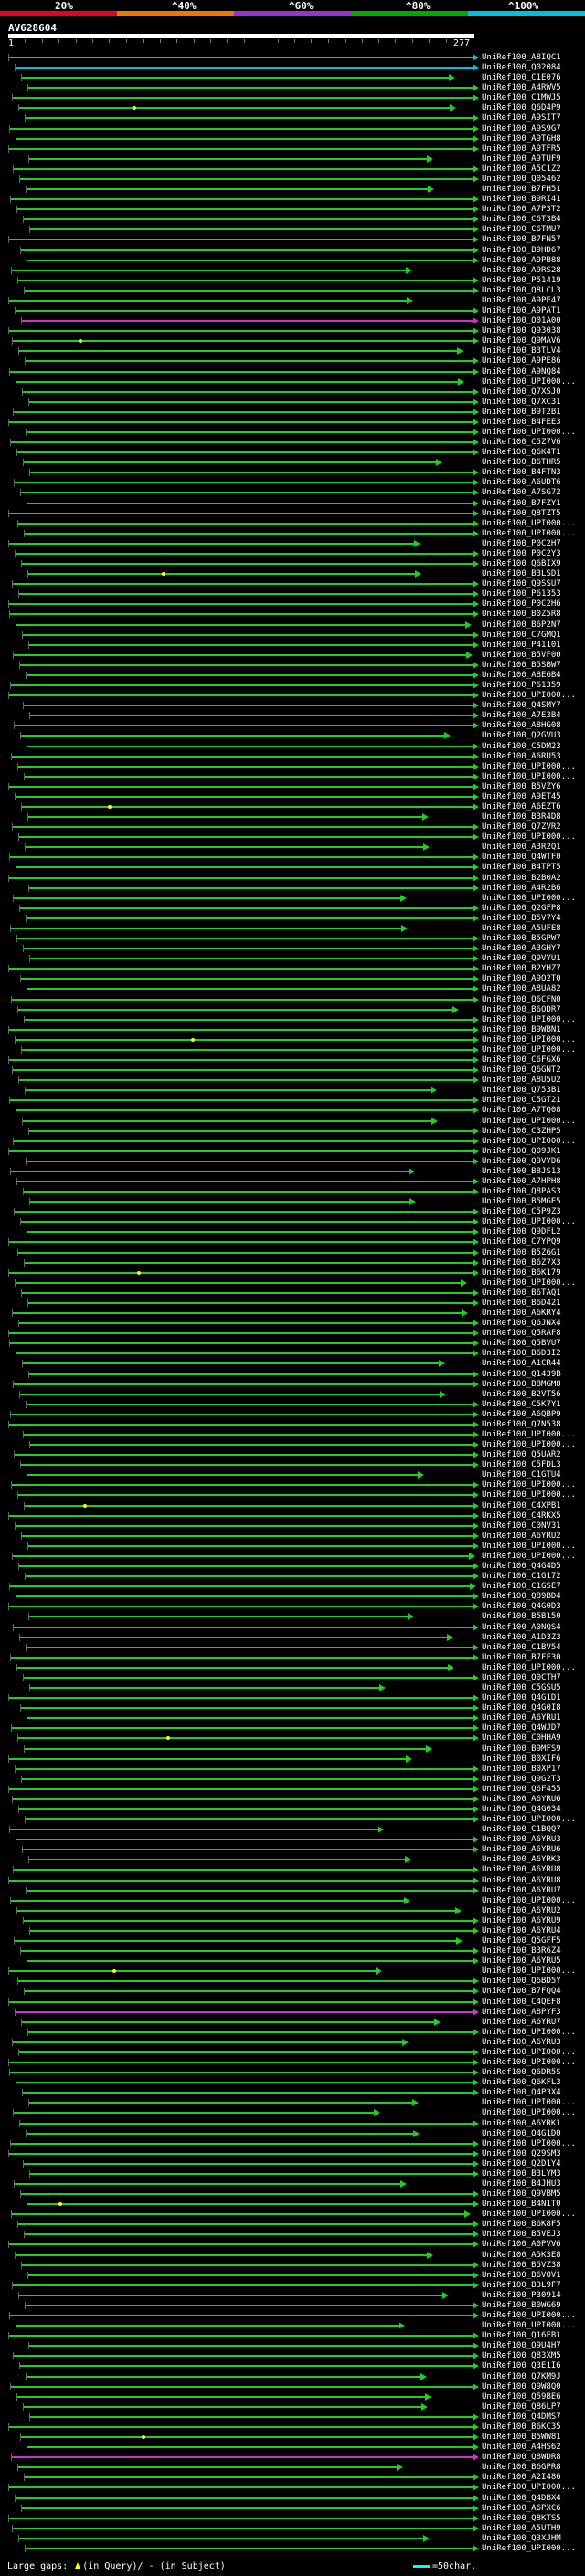 This screenshot has height=2576, width=585. What do you see at coordinates (293, 1374) in the screenshot?
I see `hit-row: UniRef100_Q1439B` at bounding box center [293, 1374].